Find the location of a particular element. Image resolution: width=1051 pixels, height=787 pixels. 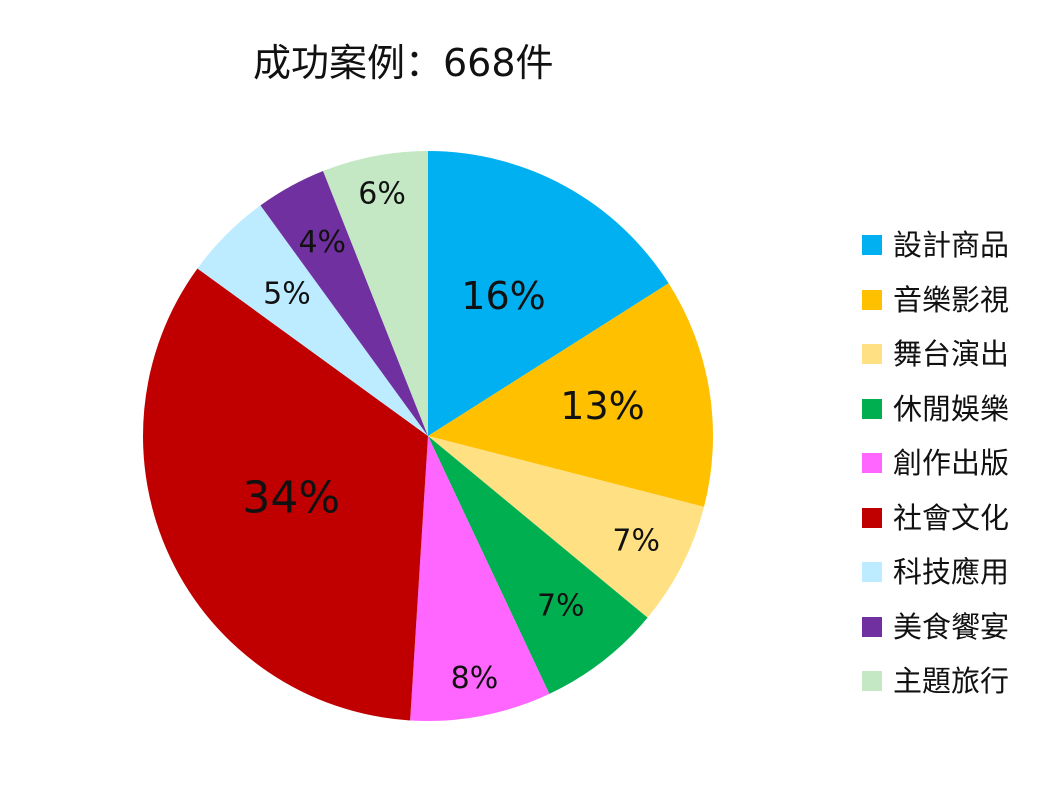

legend-item-6: 社會文化 is located at coordinates (954, 518).